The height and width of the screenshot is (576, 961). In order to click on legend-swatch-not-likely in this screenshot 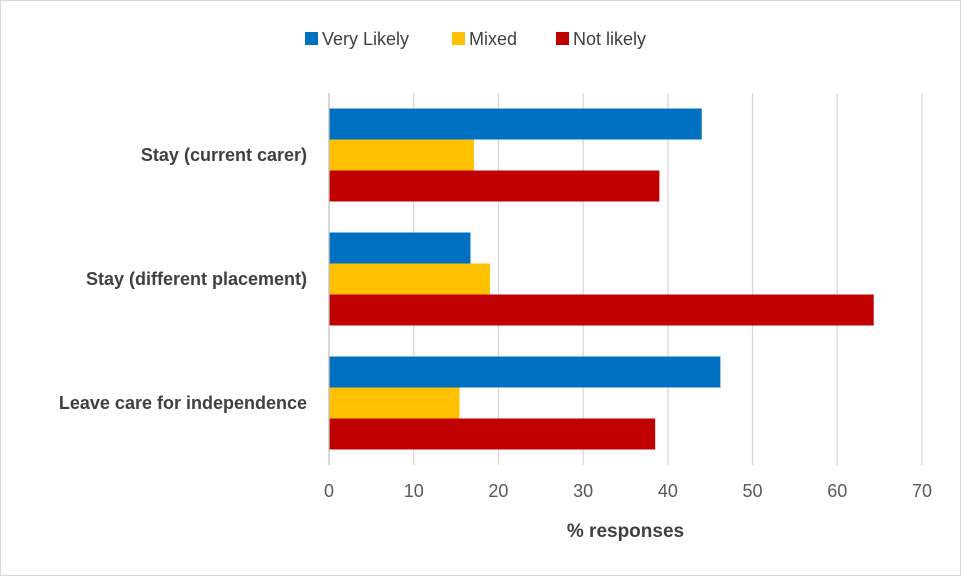, I will do `click(562, 38)`.